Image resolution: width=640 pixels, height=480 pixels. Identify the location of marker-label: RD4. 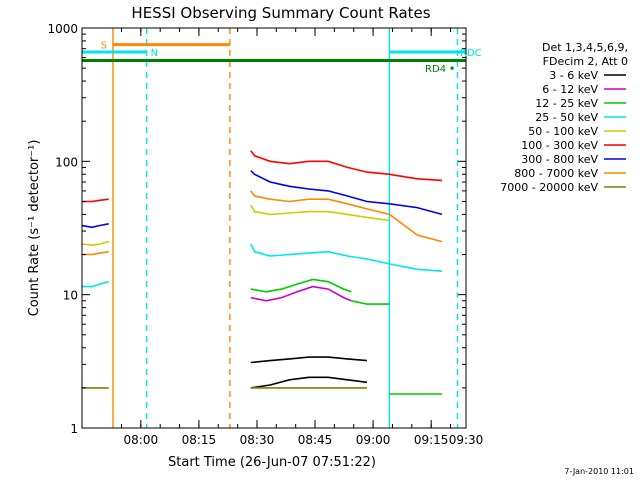
(435, 69).